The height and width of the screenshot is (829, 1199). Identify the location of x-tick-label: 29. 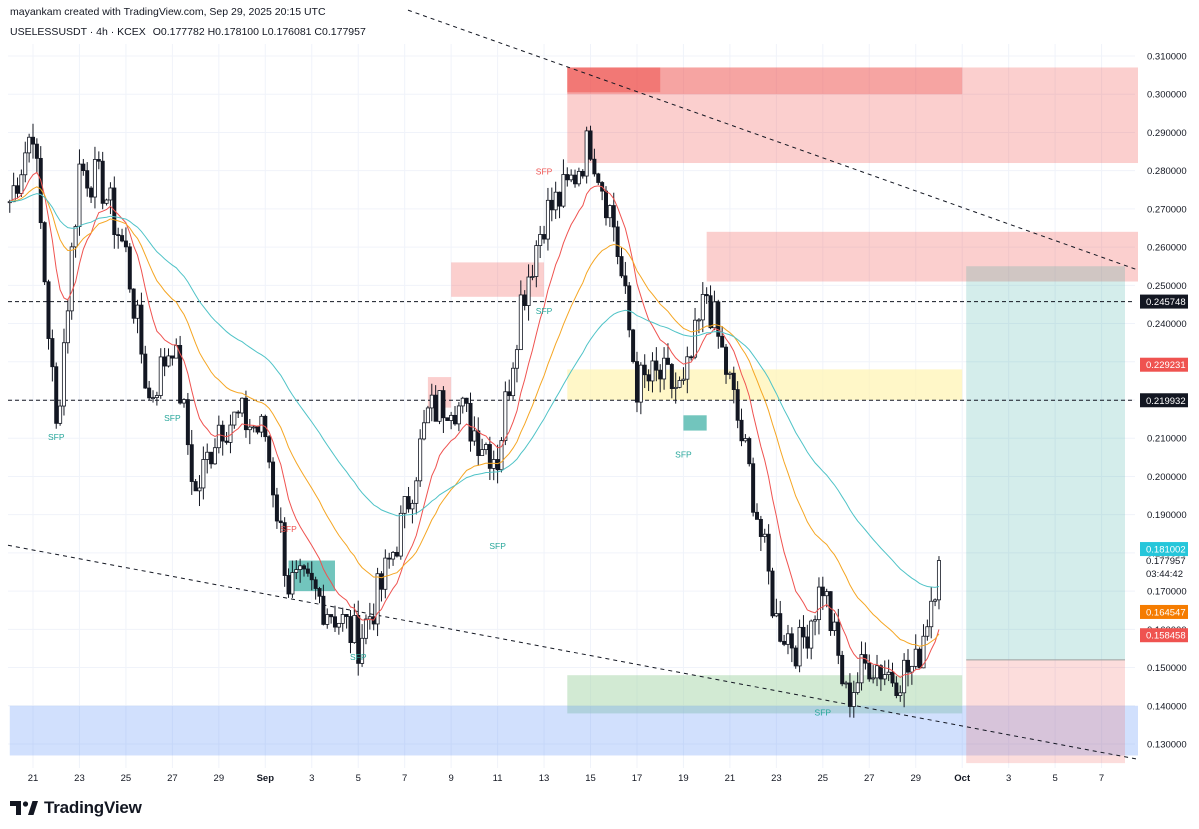
(915, 778).